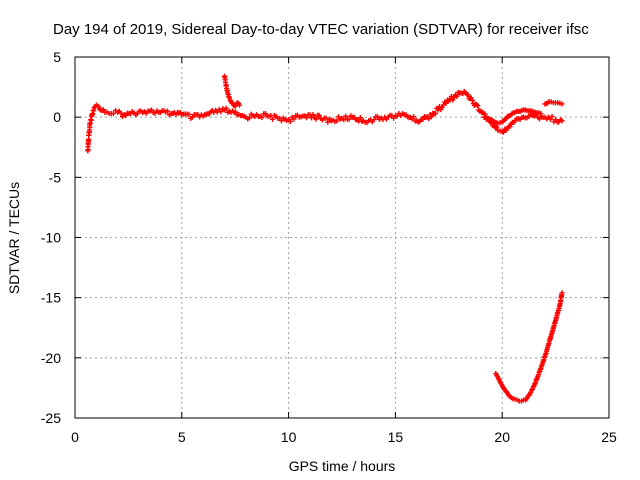 The image size is (640, 480). What do you see at coordinates (289, 437) in the screenshot?
I see `x-tick-label-2: 10` at bounding box center [289, 437].